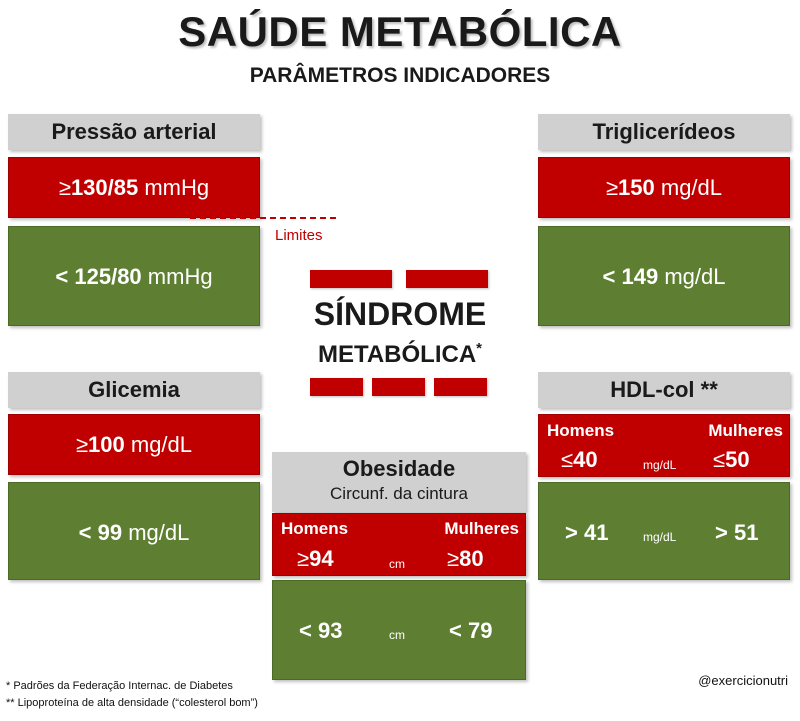 The width and height of the screenshot is (800, 721). I want to click on hdl-women-label: Mulheres, so click(745, 430).